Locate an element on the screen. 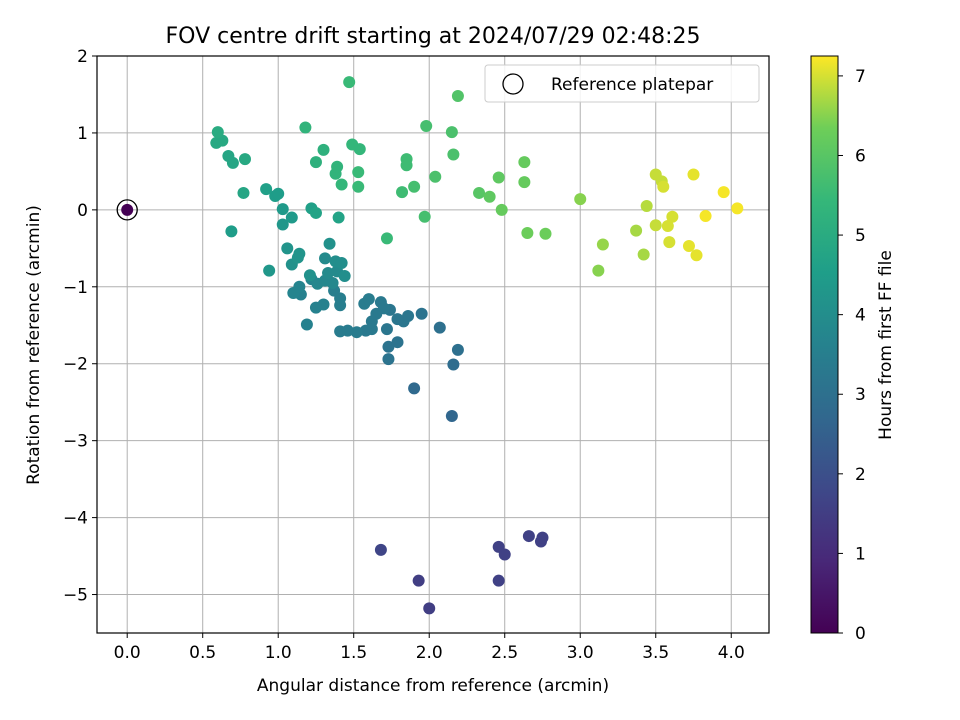  y-tick-label: 2 is located at coordinates (82, 57).